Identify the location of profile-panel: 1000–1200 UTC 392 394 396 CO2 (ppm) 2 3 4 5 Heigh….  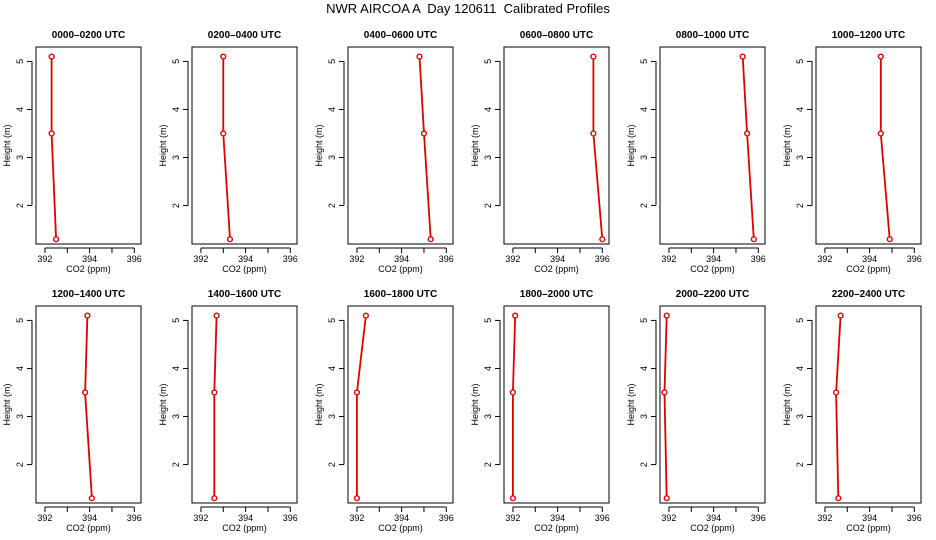
(852, 152).